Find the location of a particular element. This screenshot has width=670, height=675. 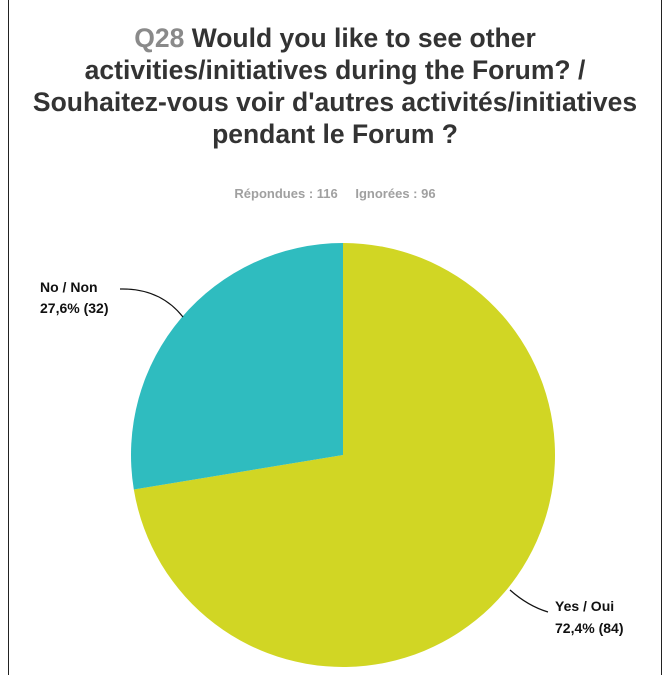

slice-value-0: 72,4% (84) is located at coordinates (589, 628).